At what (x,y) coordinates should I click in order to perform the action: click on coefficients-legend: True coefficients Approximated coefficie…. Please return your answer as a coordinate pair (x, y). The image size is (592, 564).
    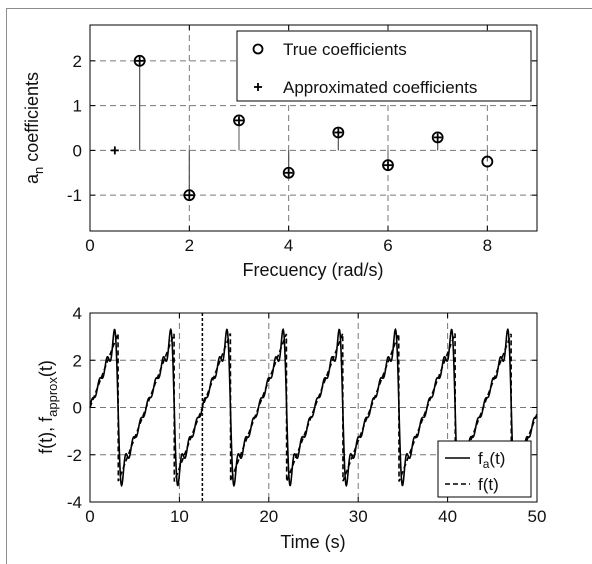
    Looking at the image, I should click on (384, 66).